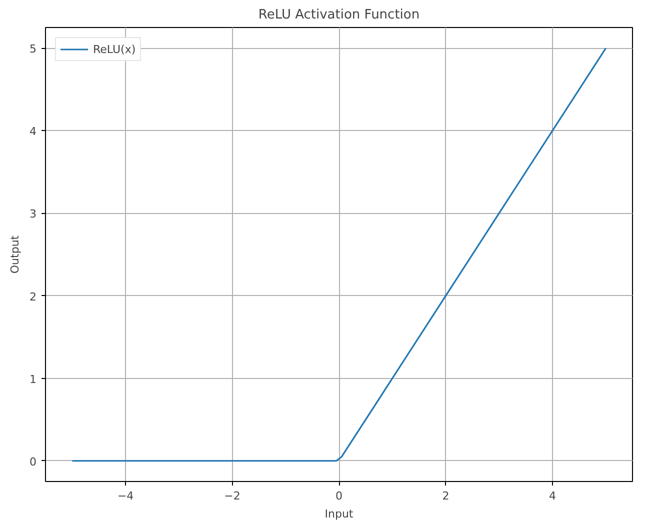 This screenshot has height=523, width=650. Describe the element at coordinates (232, 496) in the screenshot. I see `x-tick-label: −2` at that location.